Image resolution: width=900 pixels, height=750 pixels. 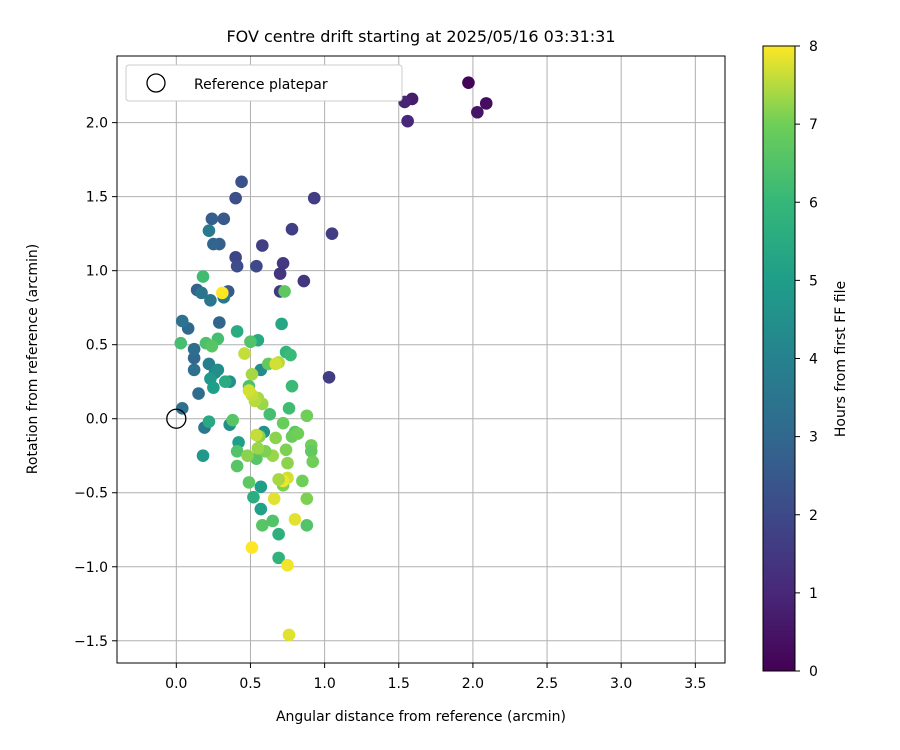 What do you see at coordinates (813, 281) in the screenshot?
I see `colorbar-tick-label: 5` at bounding box center [813, 281].